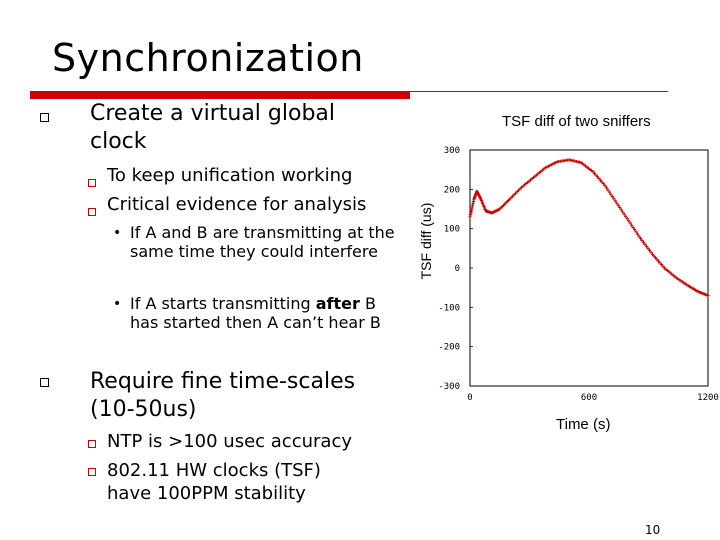 Image resolution: width=720 pixels, height=540 pixels. Describe the element at coordinates (457, 269) in the screenshot. I see `y-tick-label: 0` at that location.